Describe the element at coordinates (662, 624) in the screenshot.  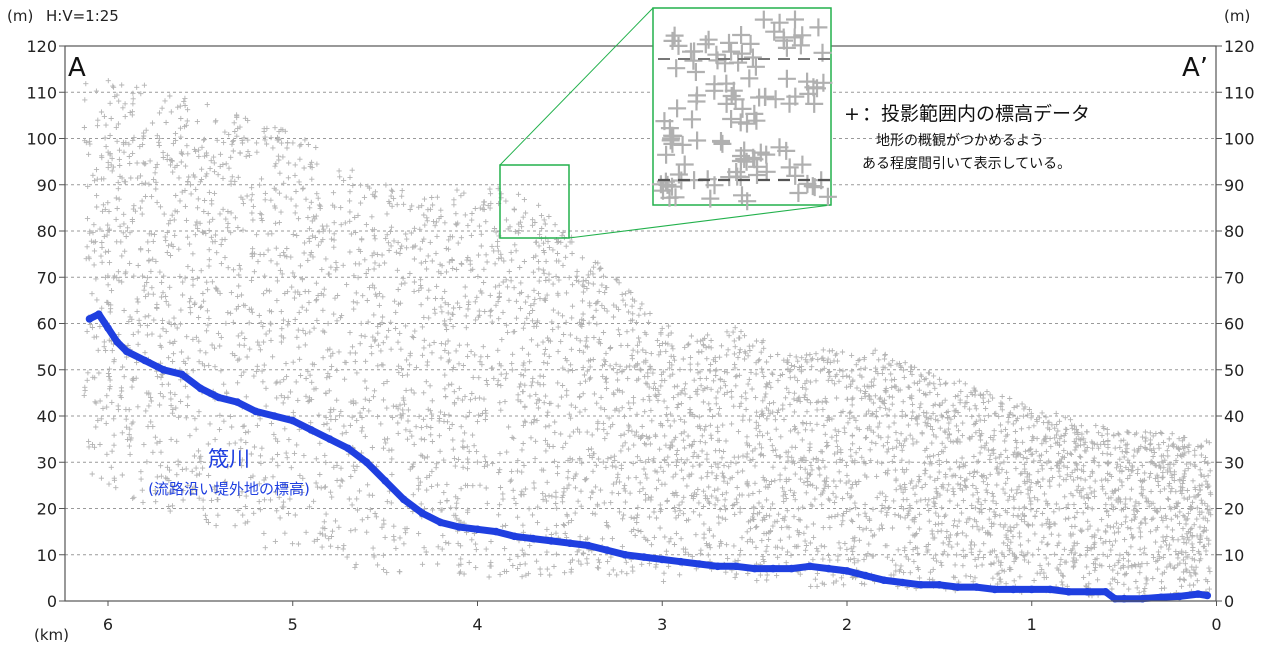
I see `x-tick-label: 3` at that location.